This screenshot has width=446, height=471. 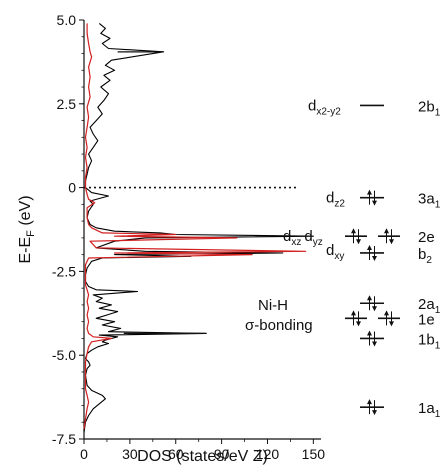 What do you see at coordinates (202, 456) in the screenshot?
I see `x-axis-label: DOS (states/eV Z)` at bounding box center [202, 456].